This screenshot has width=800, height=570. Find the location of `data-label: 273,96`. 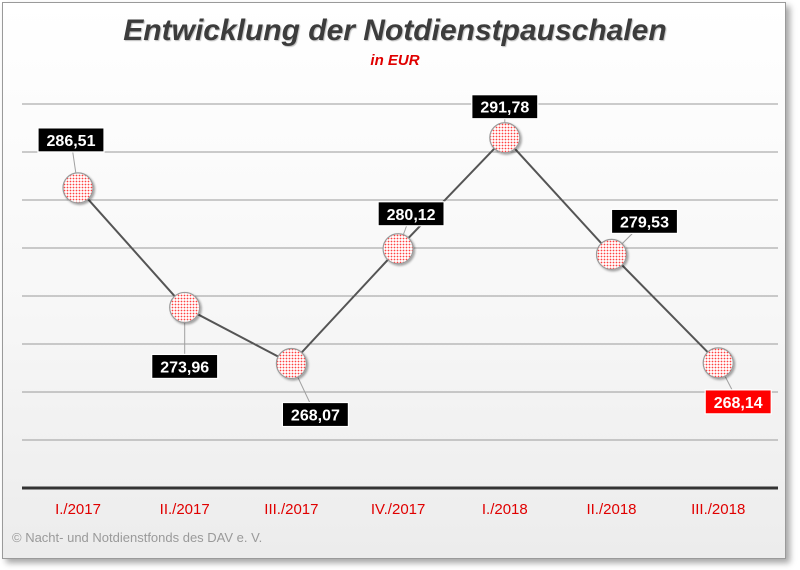

data-label: 273,96 is located at coordinates (184, 367).